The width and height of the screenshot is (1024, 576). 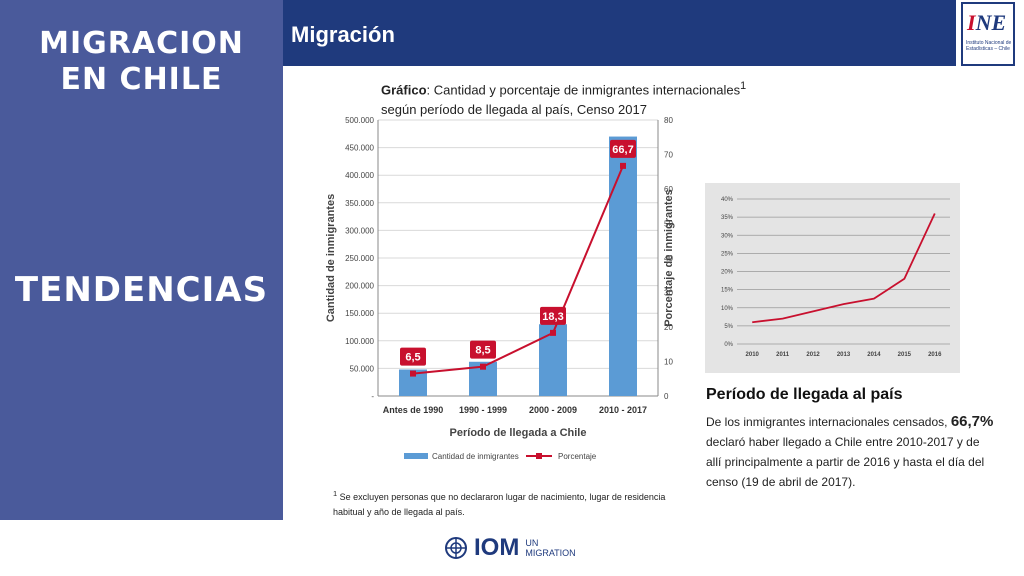 I want to click on title-line2: EN CHILE, so click(x=141, y=79).